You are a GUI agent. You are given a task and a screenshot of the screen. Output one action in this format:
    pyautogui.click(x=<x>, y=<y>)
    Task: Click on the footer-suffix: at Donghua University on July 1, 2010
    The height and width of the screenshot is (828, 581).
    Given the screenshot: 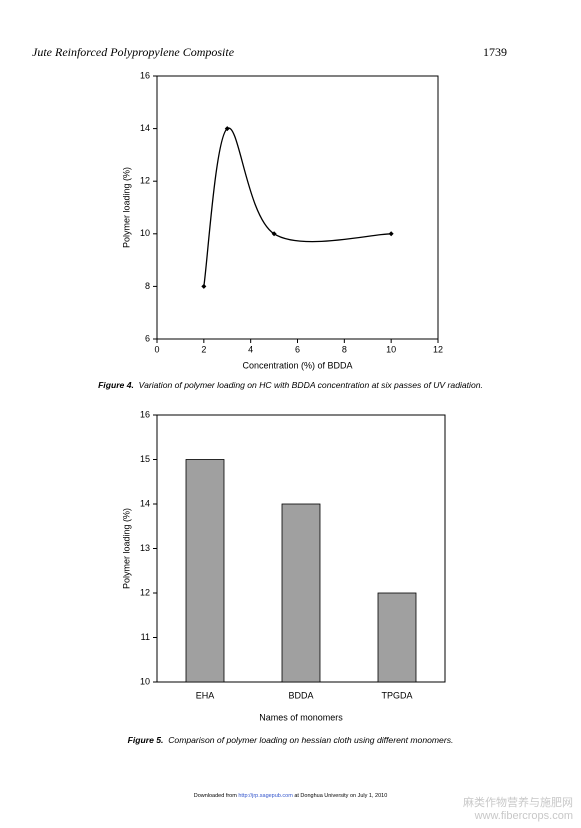 What is the action you would take?
    pyautogui.click(x=341, y=796)
    